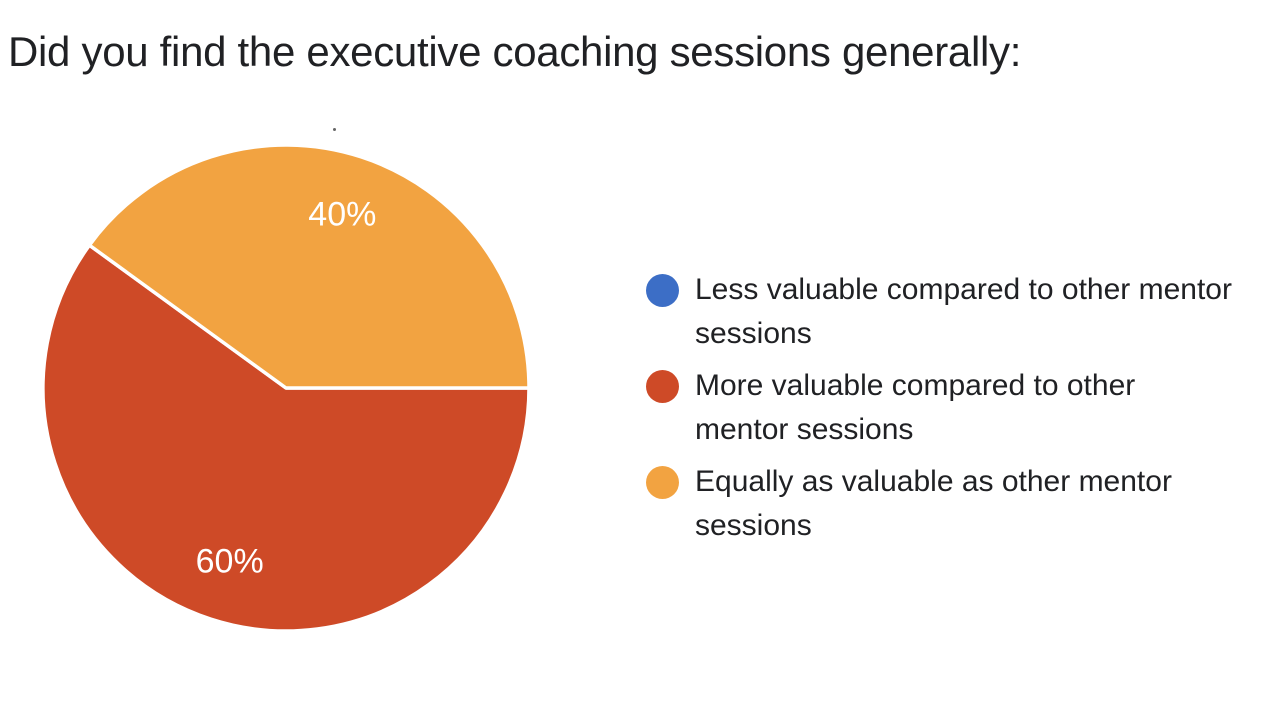  I want to click on legend-label-line: More valuable compared to other, so click(915, 385).